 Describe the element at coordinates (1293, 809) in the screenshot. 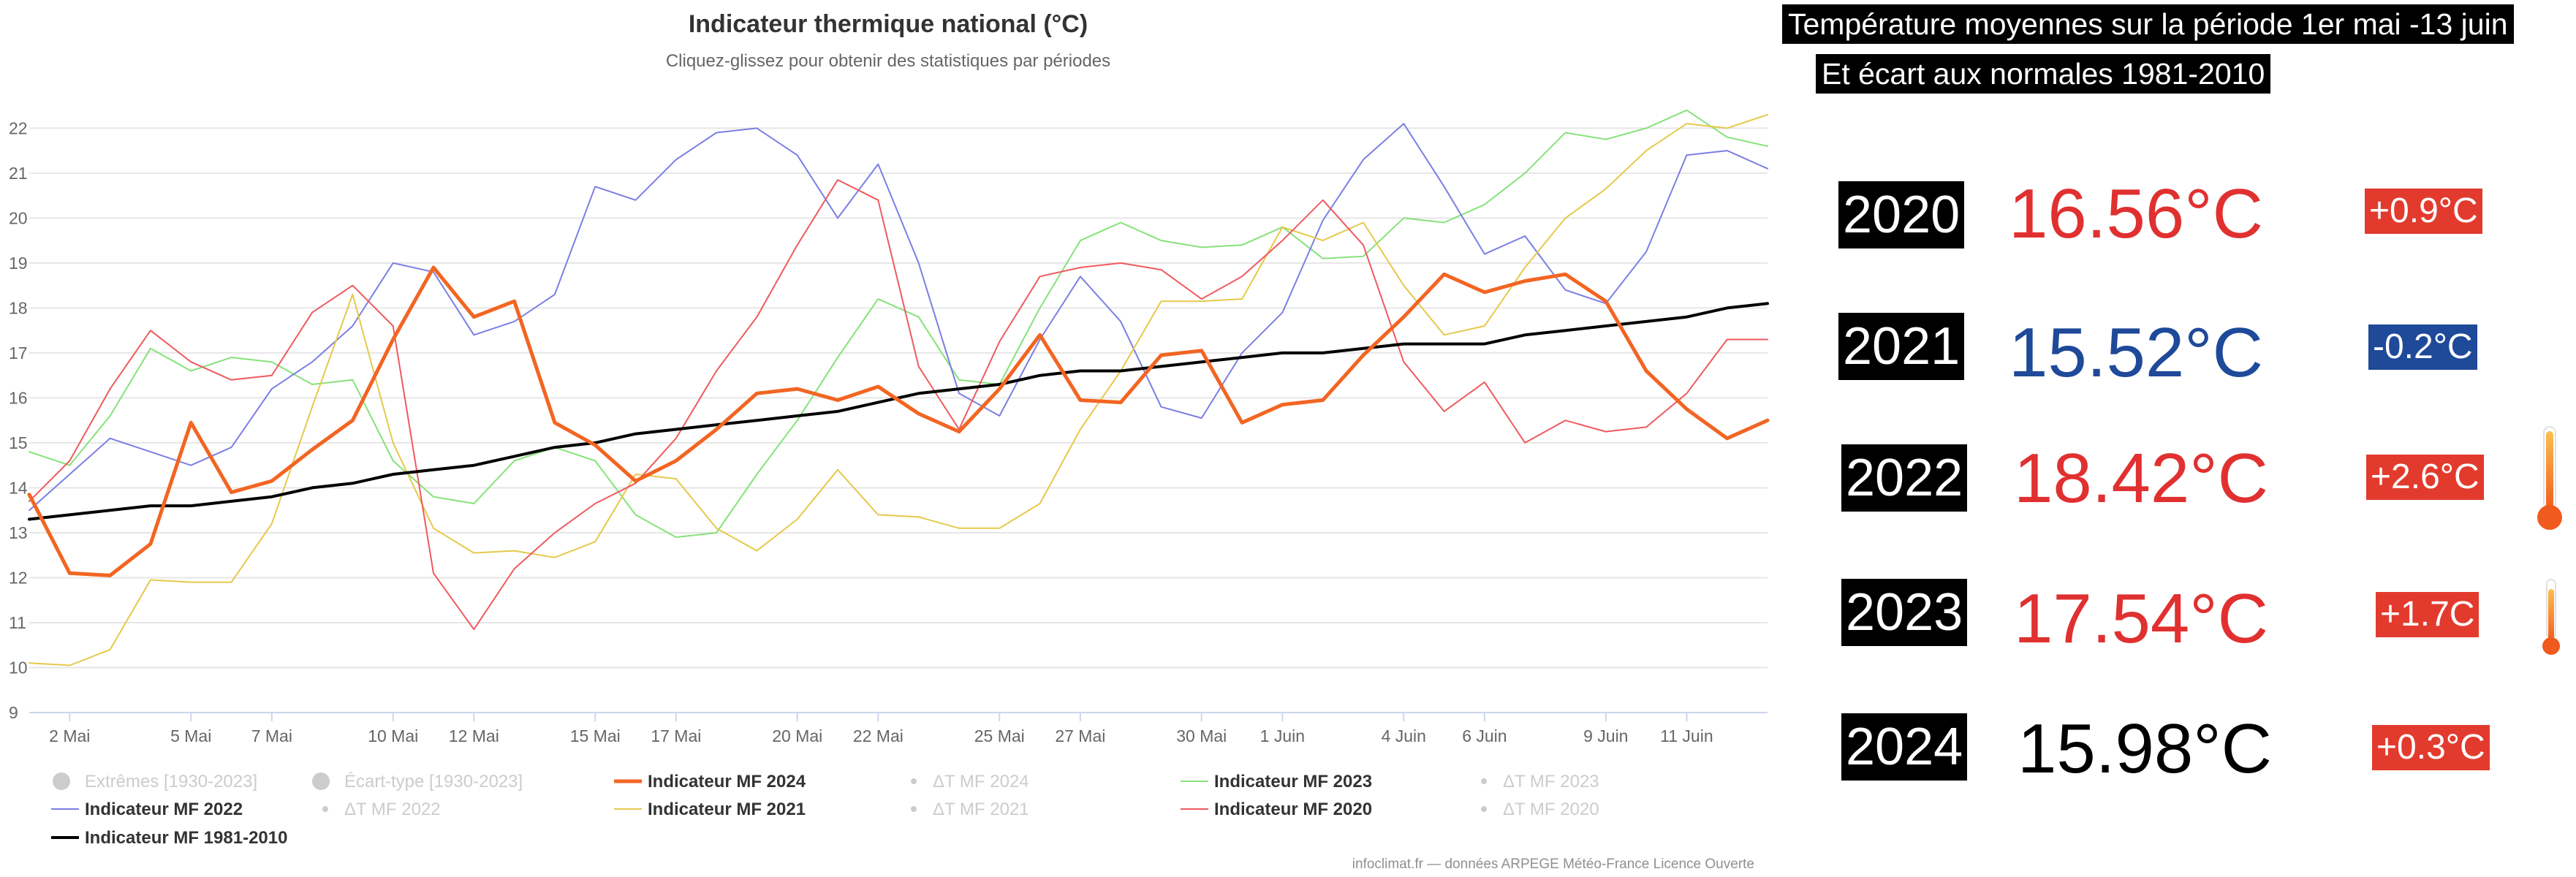

I see `legend-item: Indicateur MF 2020` at that location.